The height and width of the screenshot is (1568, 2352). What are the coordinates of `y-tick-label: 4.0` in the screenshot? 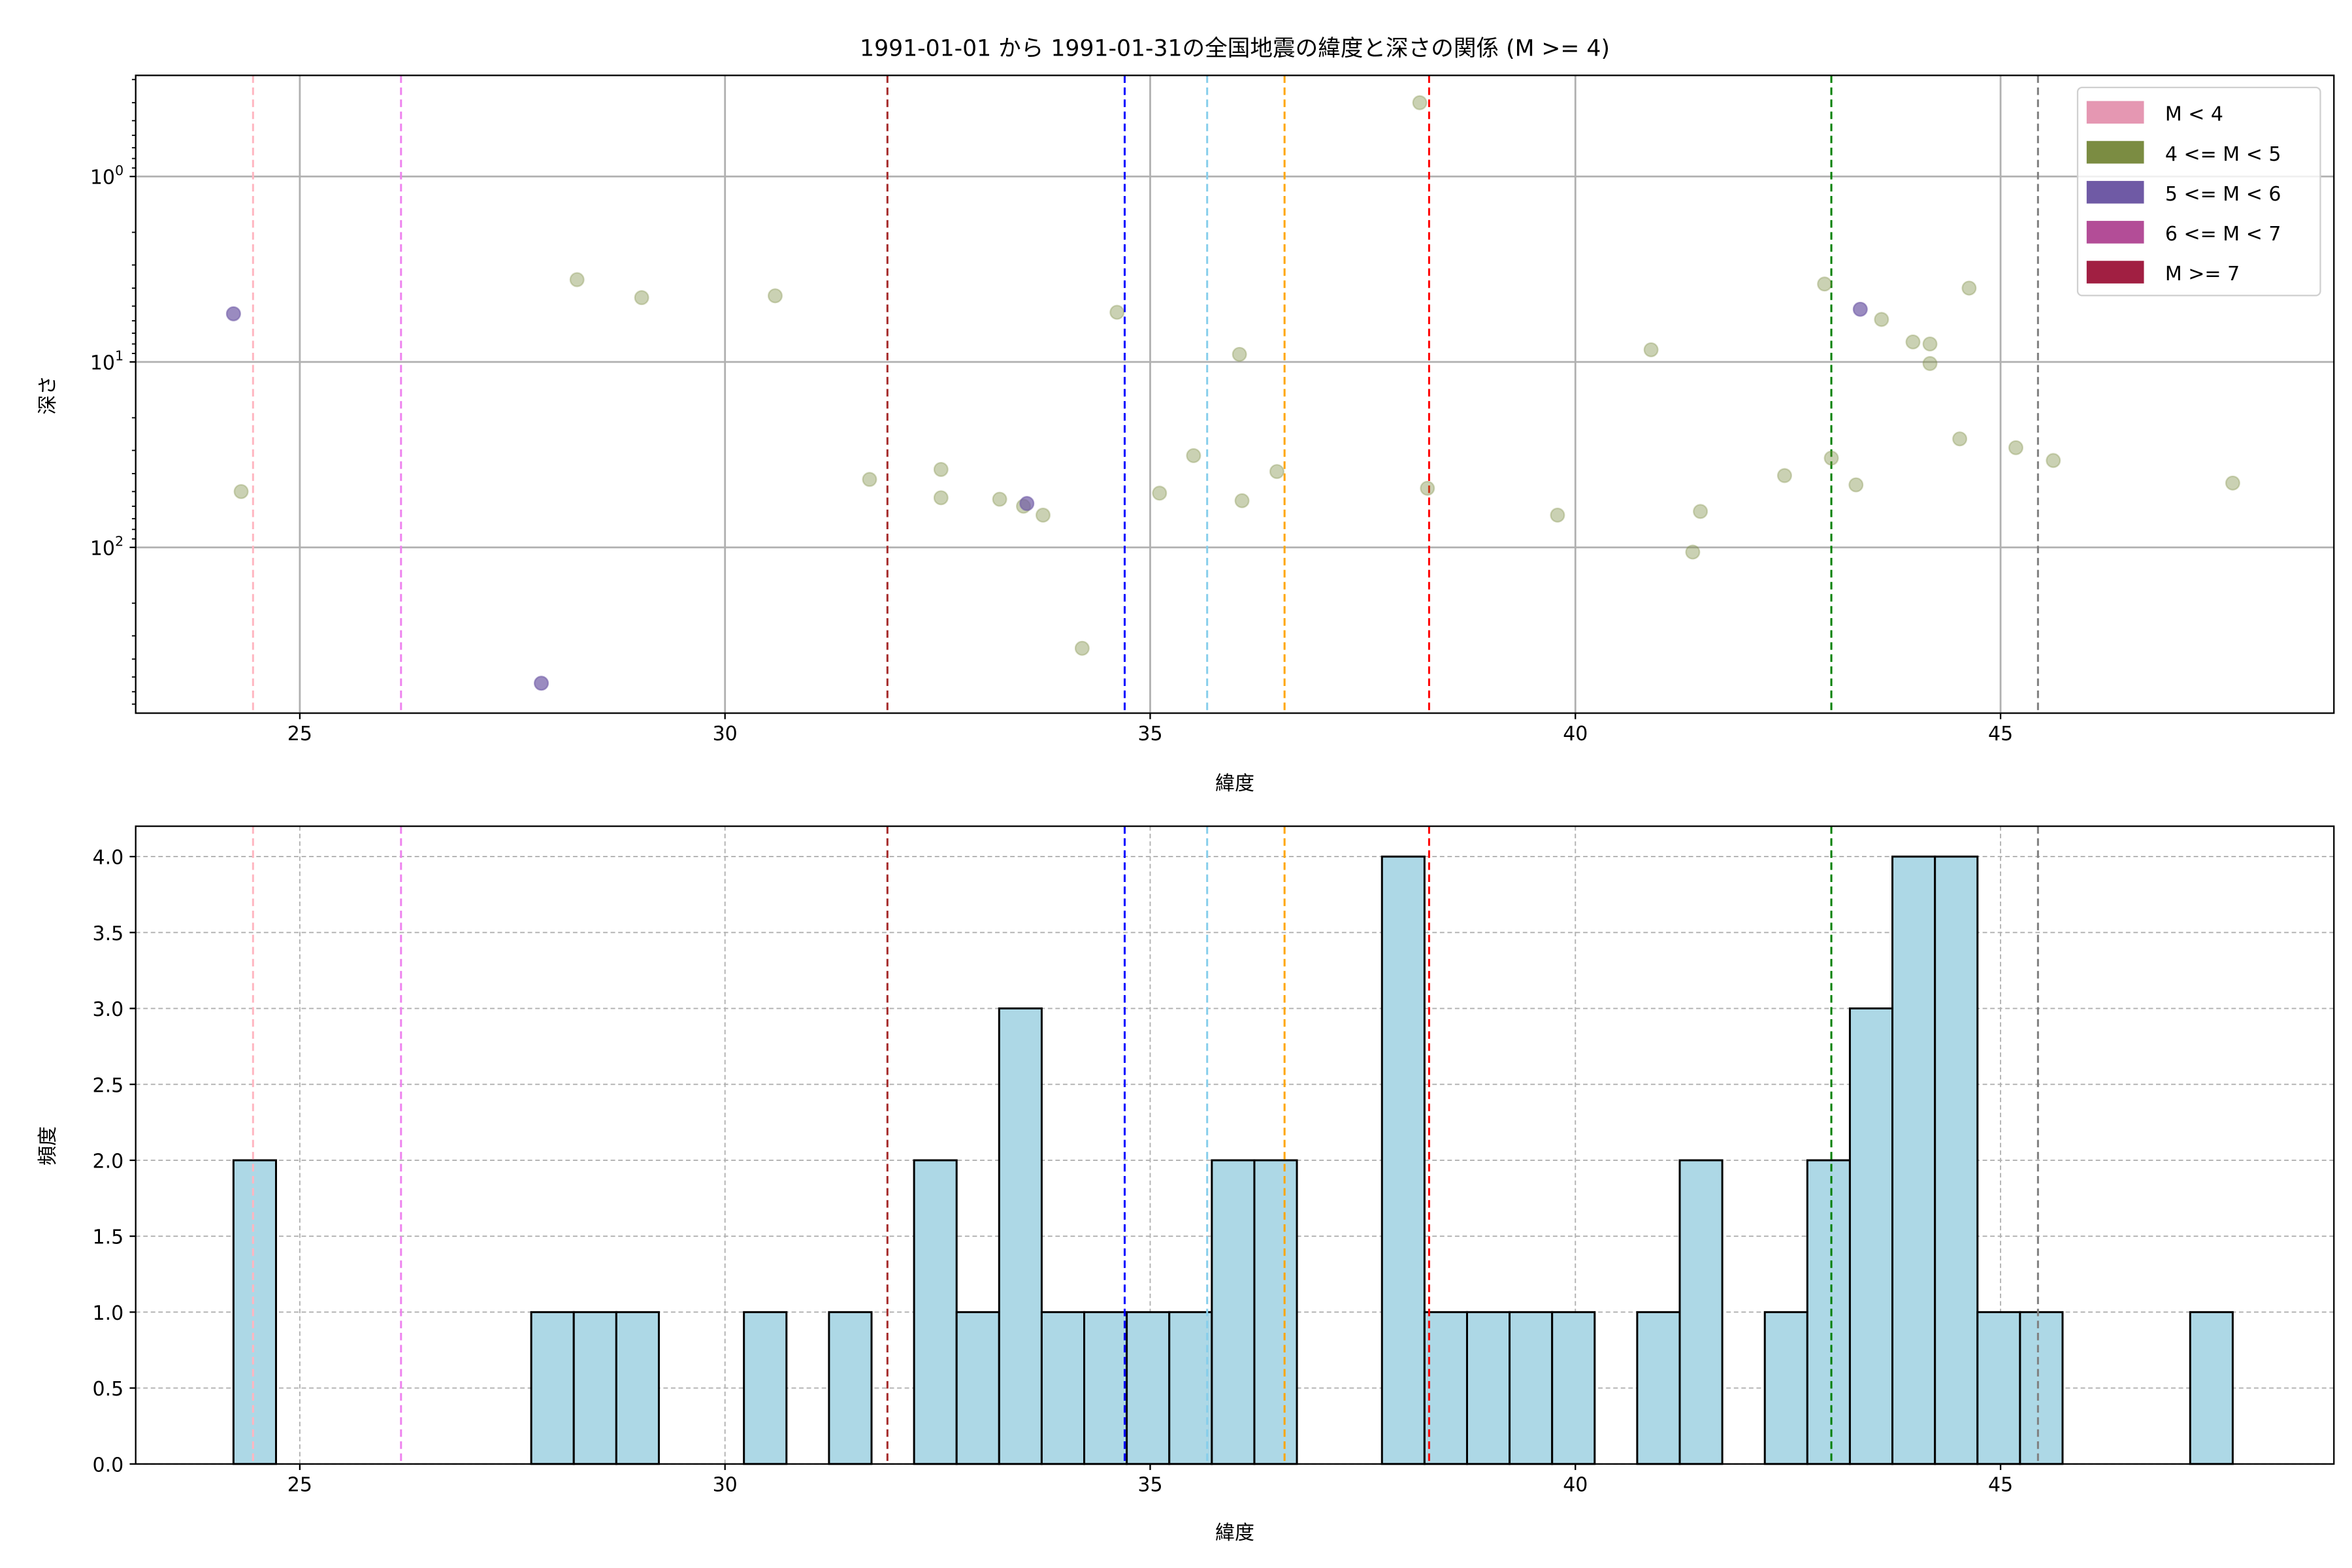 It's located at (108, 858).